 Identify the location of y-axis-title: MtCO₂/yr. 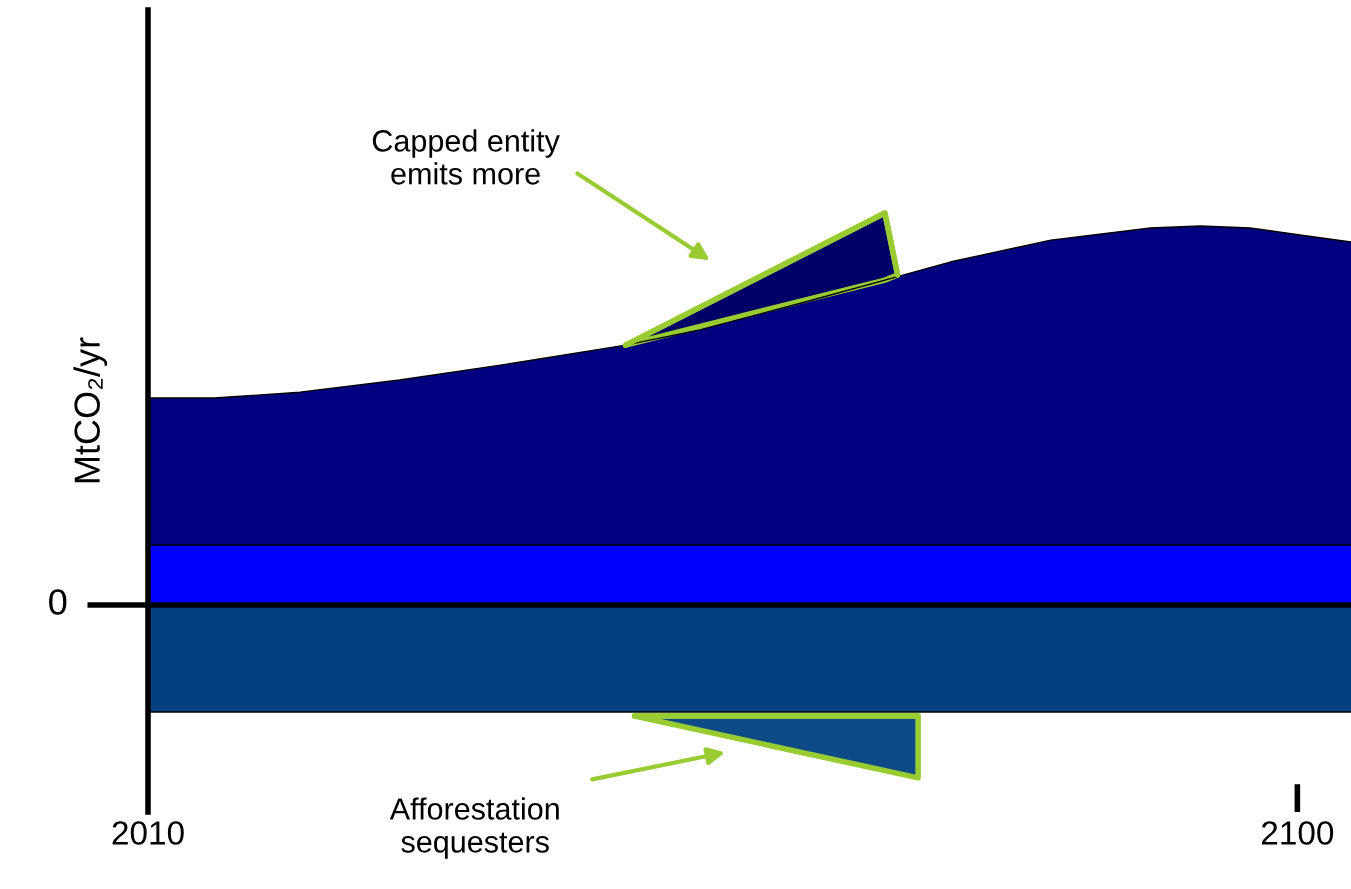
(90, 410).